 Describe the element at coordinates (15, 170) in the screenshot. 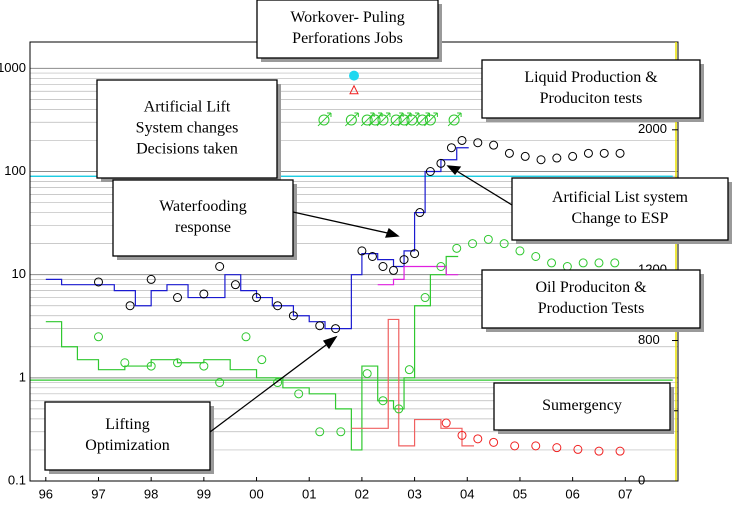

I see `y-tick-label: 100` at that location.